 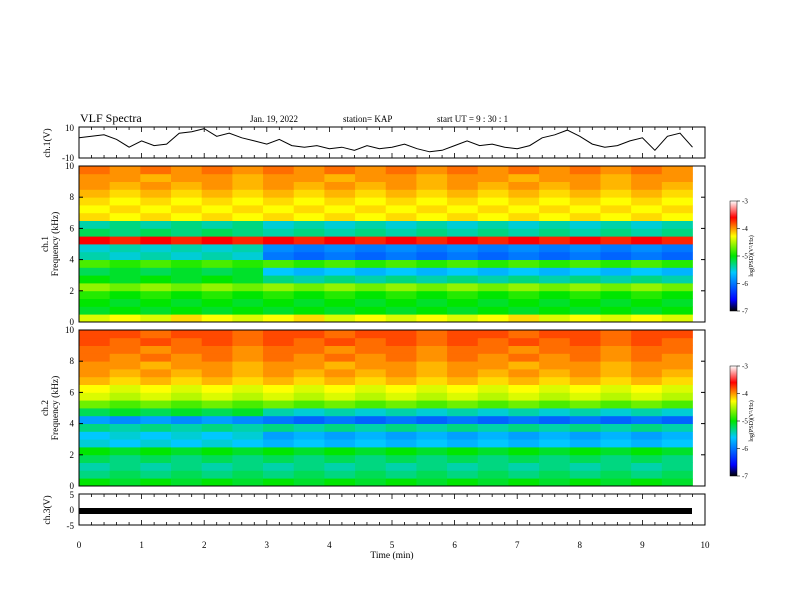 What do you see at coordinates (47, 509) in the screenshot?
I see `ch3-waveform-ylabel: ch.3(V)` at bounding box center [47, 509].